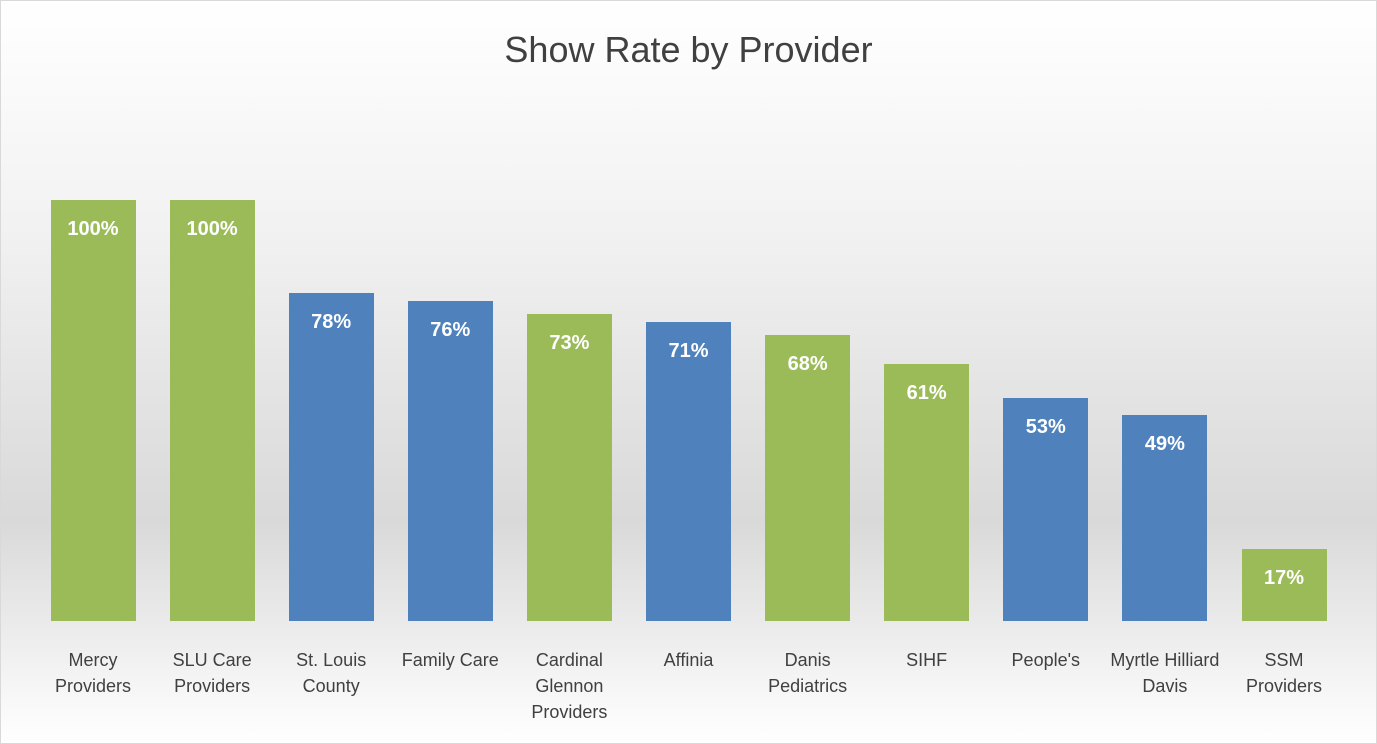 This screenshot has width=1377, height=744. I want to click on x-tick-label: SLU Care Providers, so click(212, 673).